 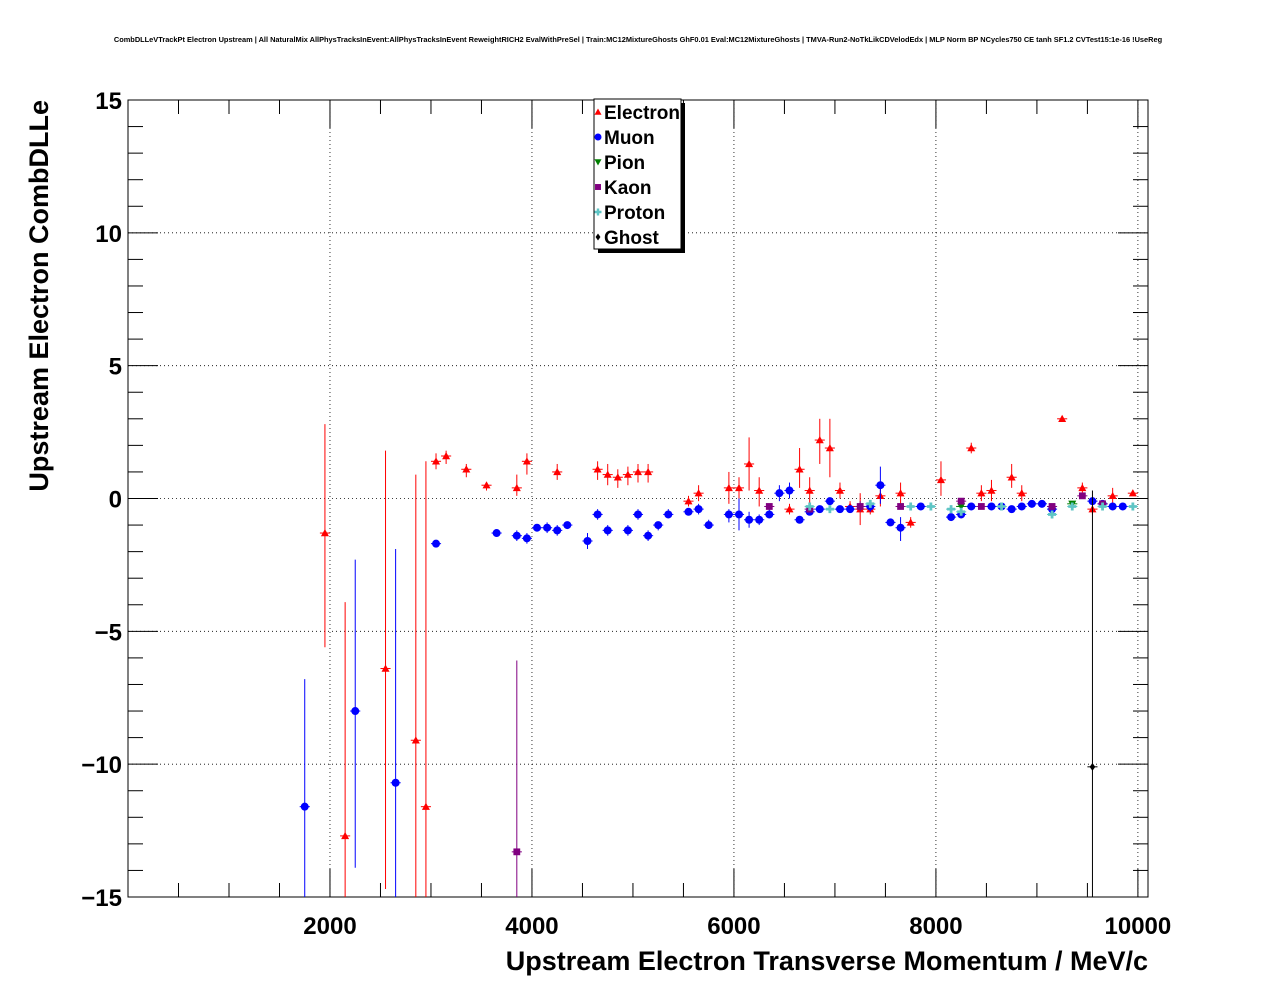 What do you see at coordinates (935, 926) in the screenshot?
I see `x-tick-label: 8000` at bounding box center [935, 926].